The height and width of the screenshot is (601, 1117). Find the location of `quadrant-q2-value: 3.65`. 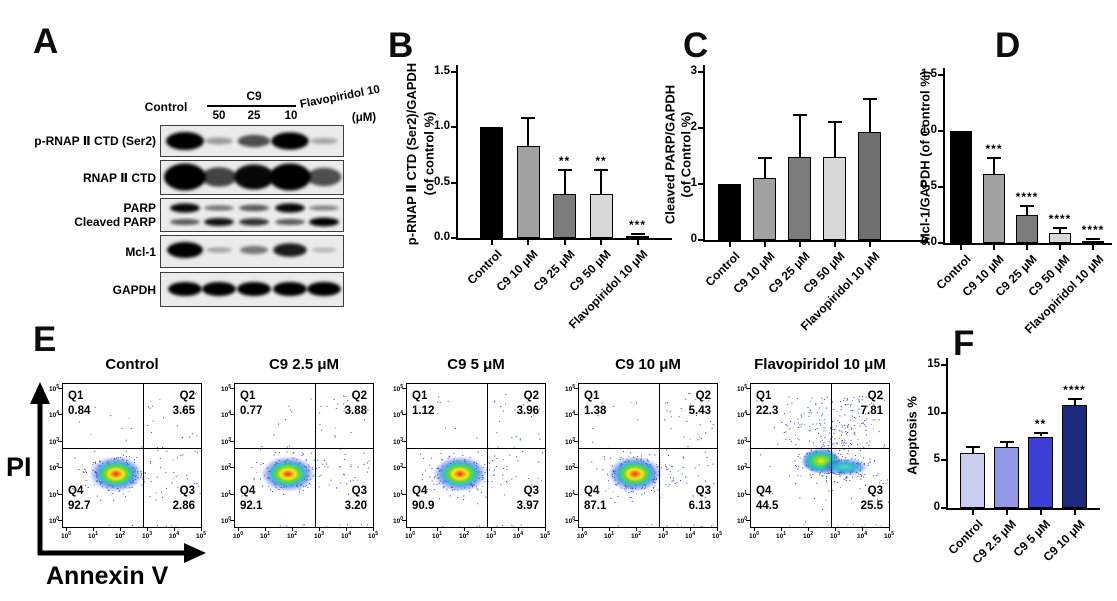

quadrant-q2-value: 3.65 is located at coordinates (183, 411).